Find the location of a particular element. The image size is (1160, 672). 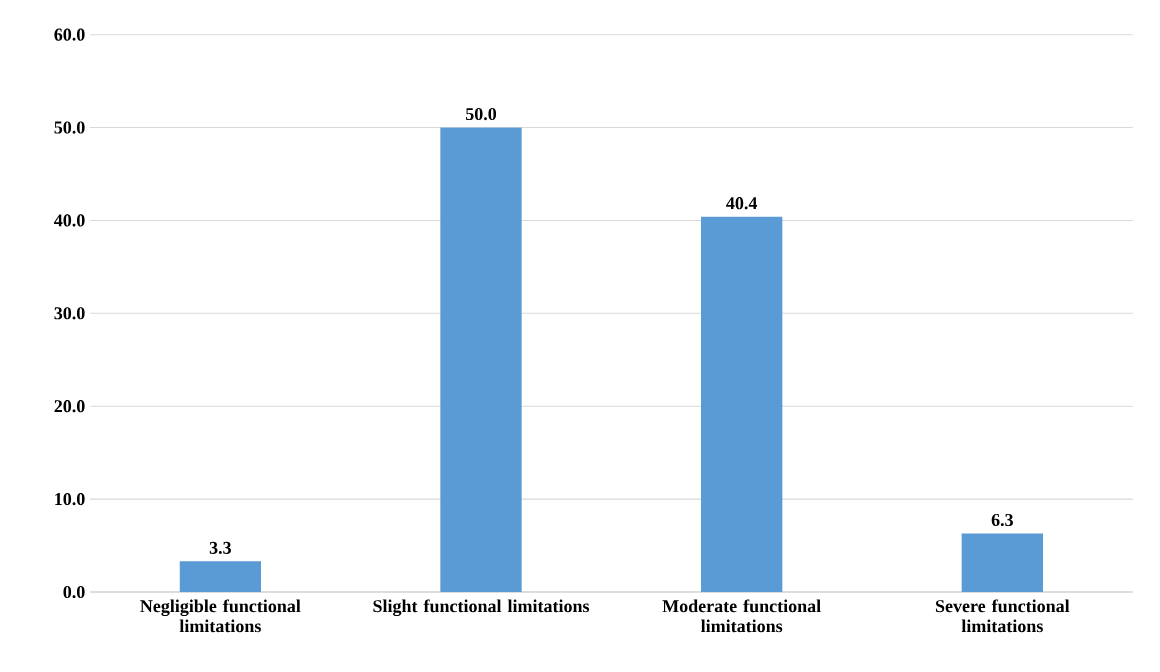

x-tick-label: Negligible functional limitations is located at coordinates (220, 616).